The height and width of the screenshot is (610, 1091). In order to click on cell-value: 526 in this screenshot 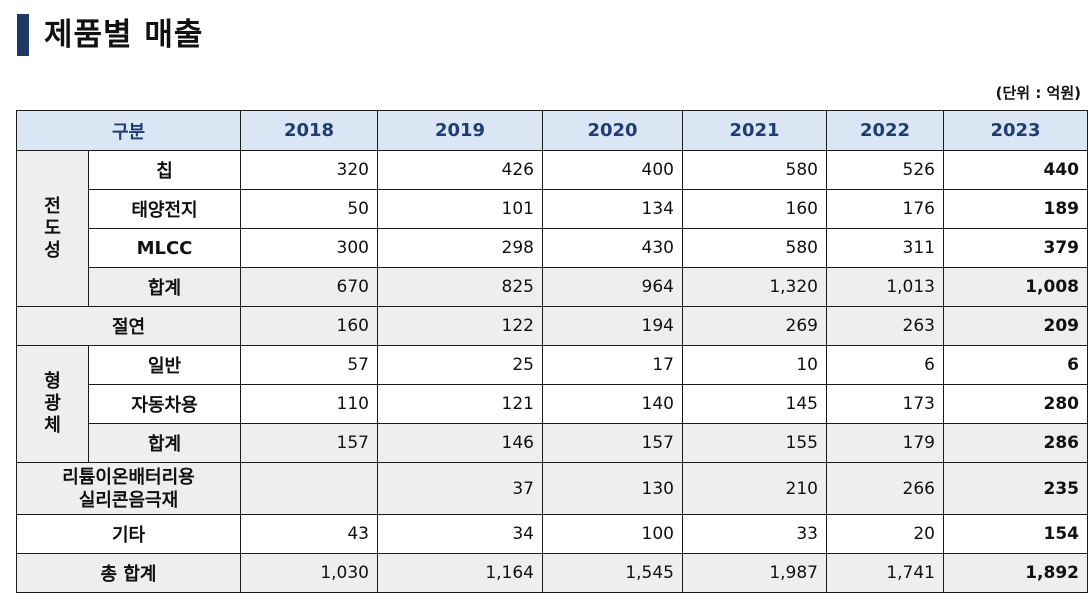, I will do `click(885, 170)`.